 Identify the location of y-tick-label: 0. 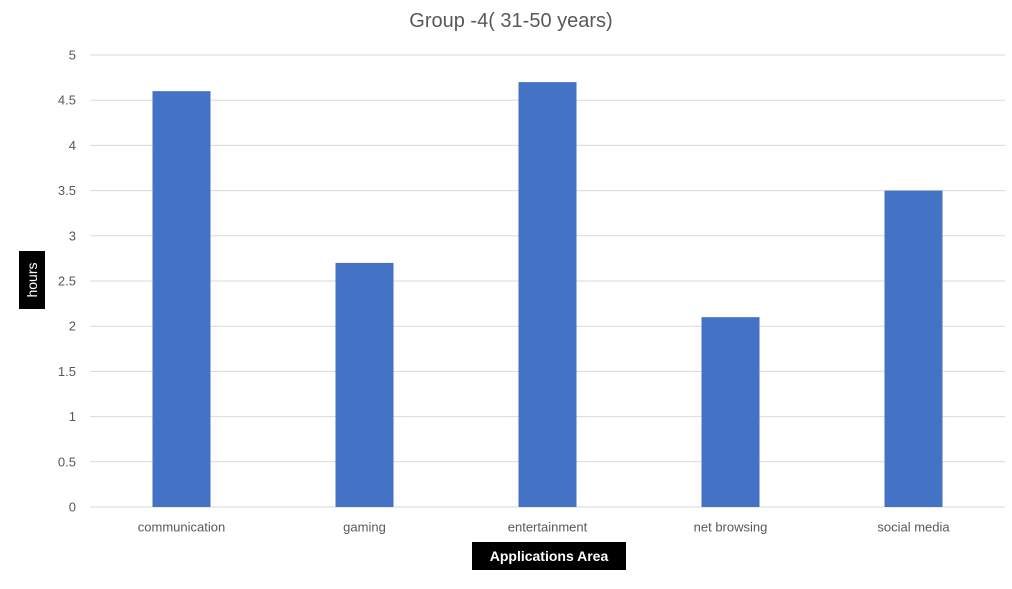
(72, 507).